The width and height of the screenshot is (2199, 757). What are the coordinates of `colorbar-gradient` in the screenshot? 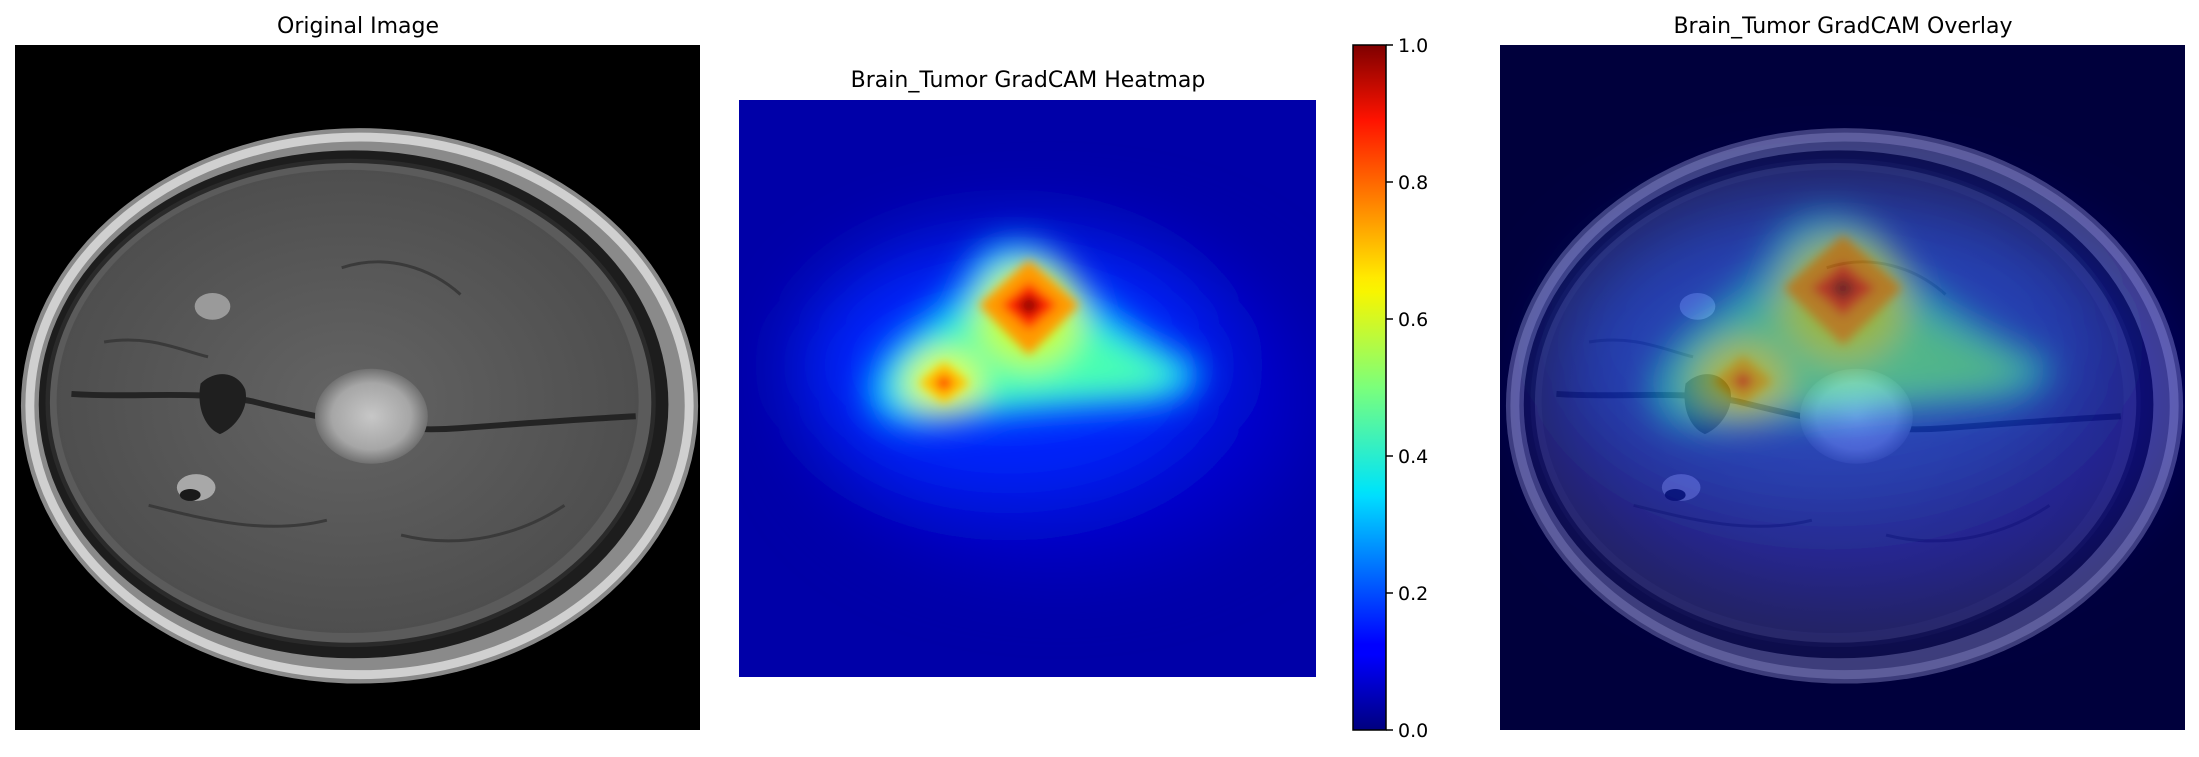 It's located at (1369, 387).